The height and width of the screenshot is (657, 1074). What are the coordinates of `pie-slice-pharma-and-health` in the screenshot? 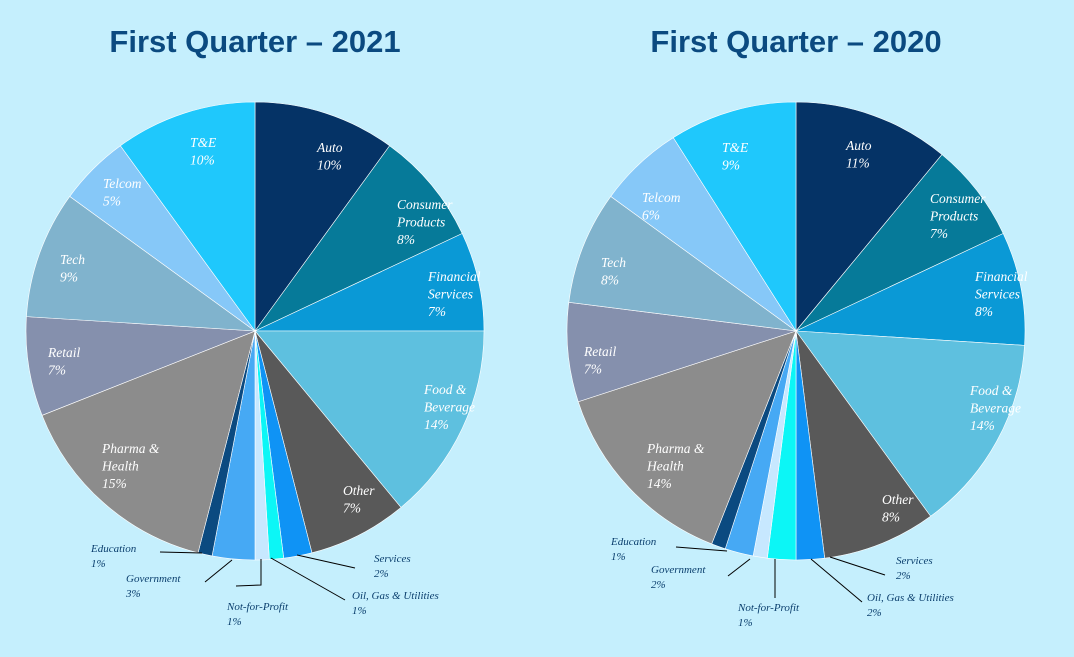 It's located at (148, 442).